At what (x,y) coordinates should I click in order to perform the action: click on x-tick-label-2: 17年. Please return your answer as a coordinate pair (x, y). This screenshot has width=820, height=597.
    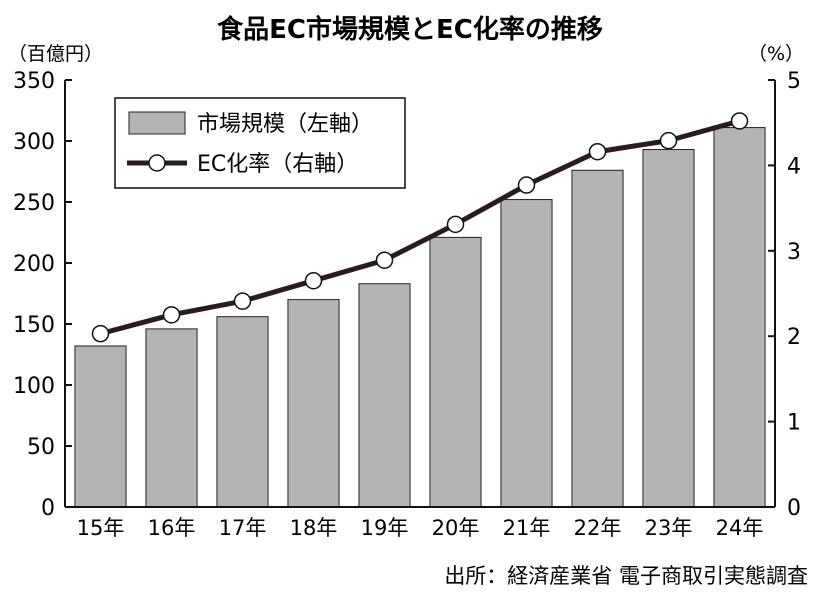
    Looking at the image, I should click on (243, 528).